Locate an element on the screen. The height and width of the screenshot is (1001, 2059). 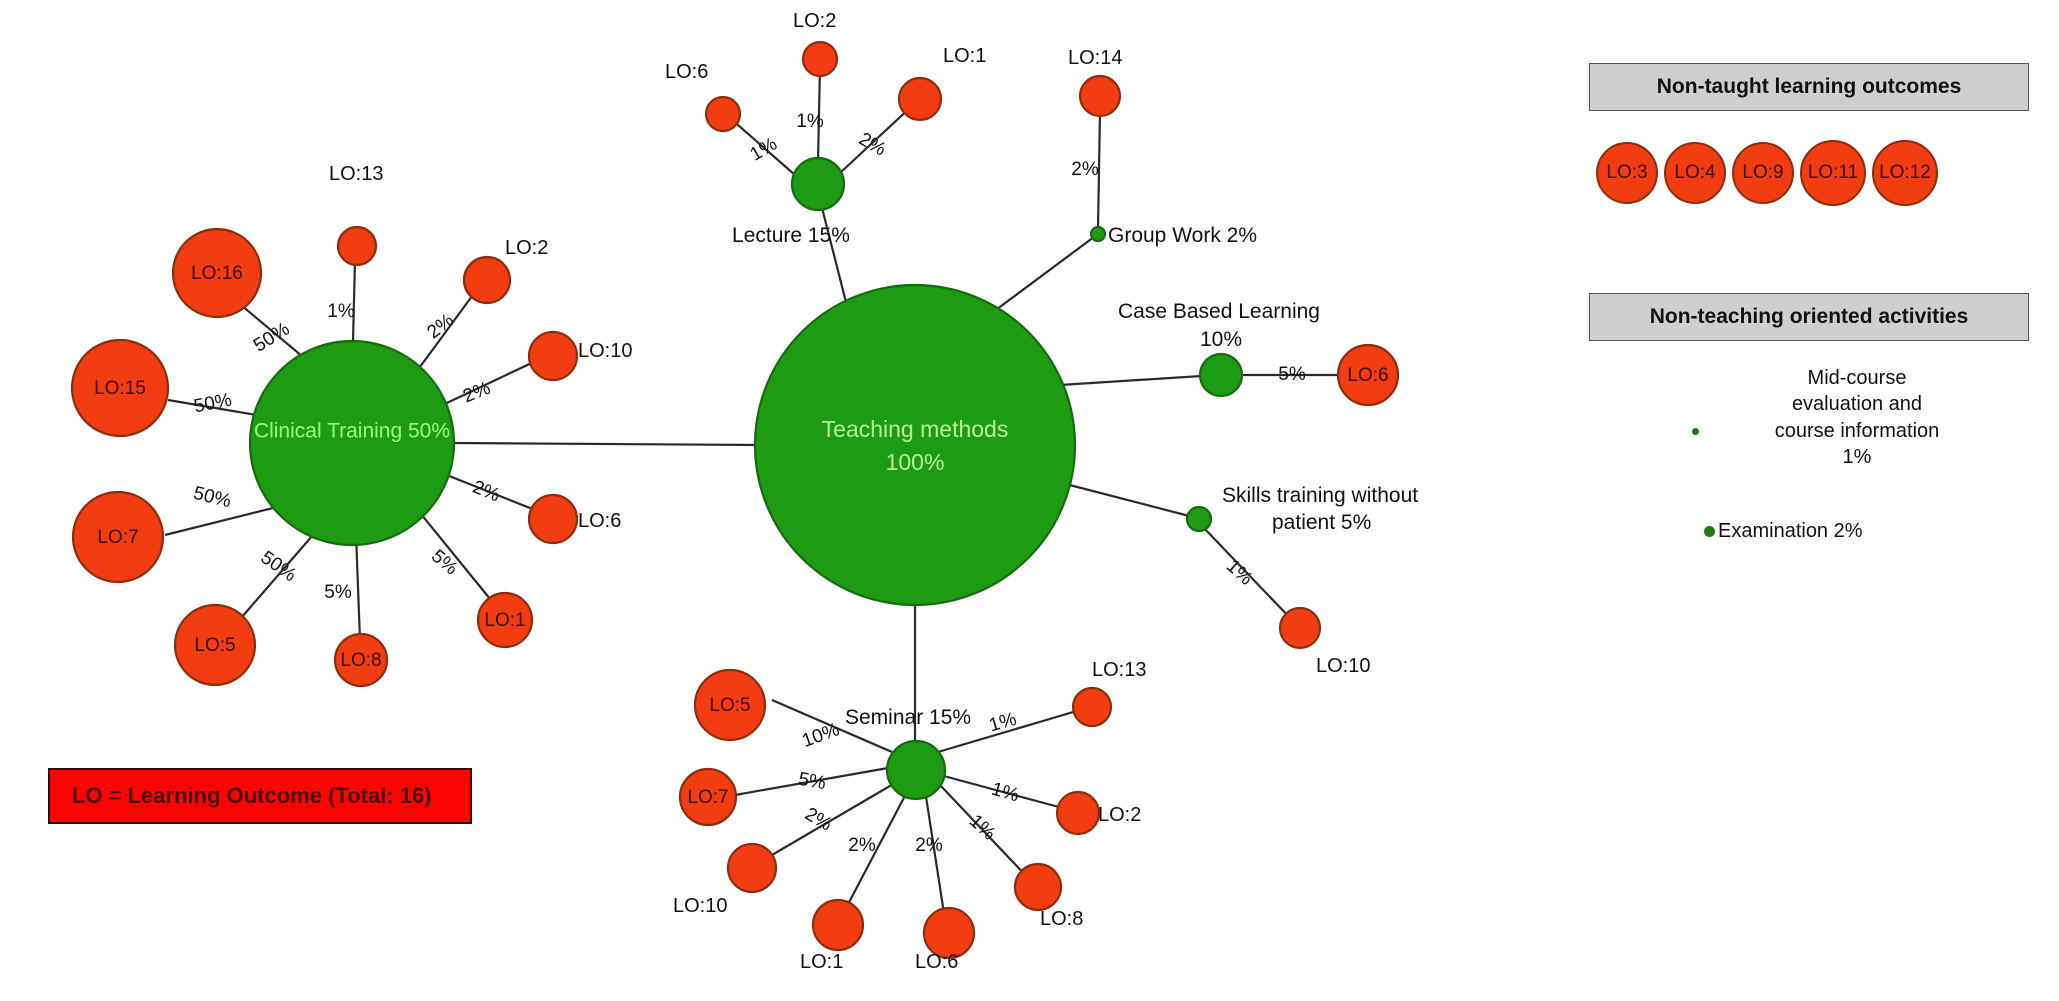
teaching-methods-label-line2: 100% is located at coordinates (915, 462).